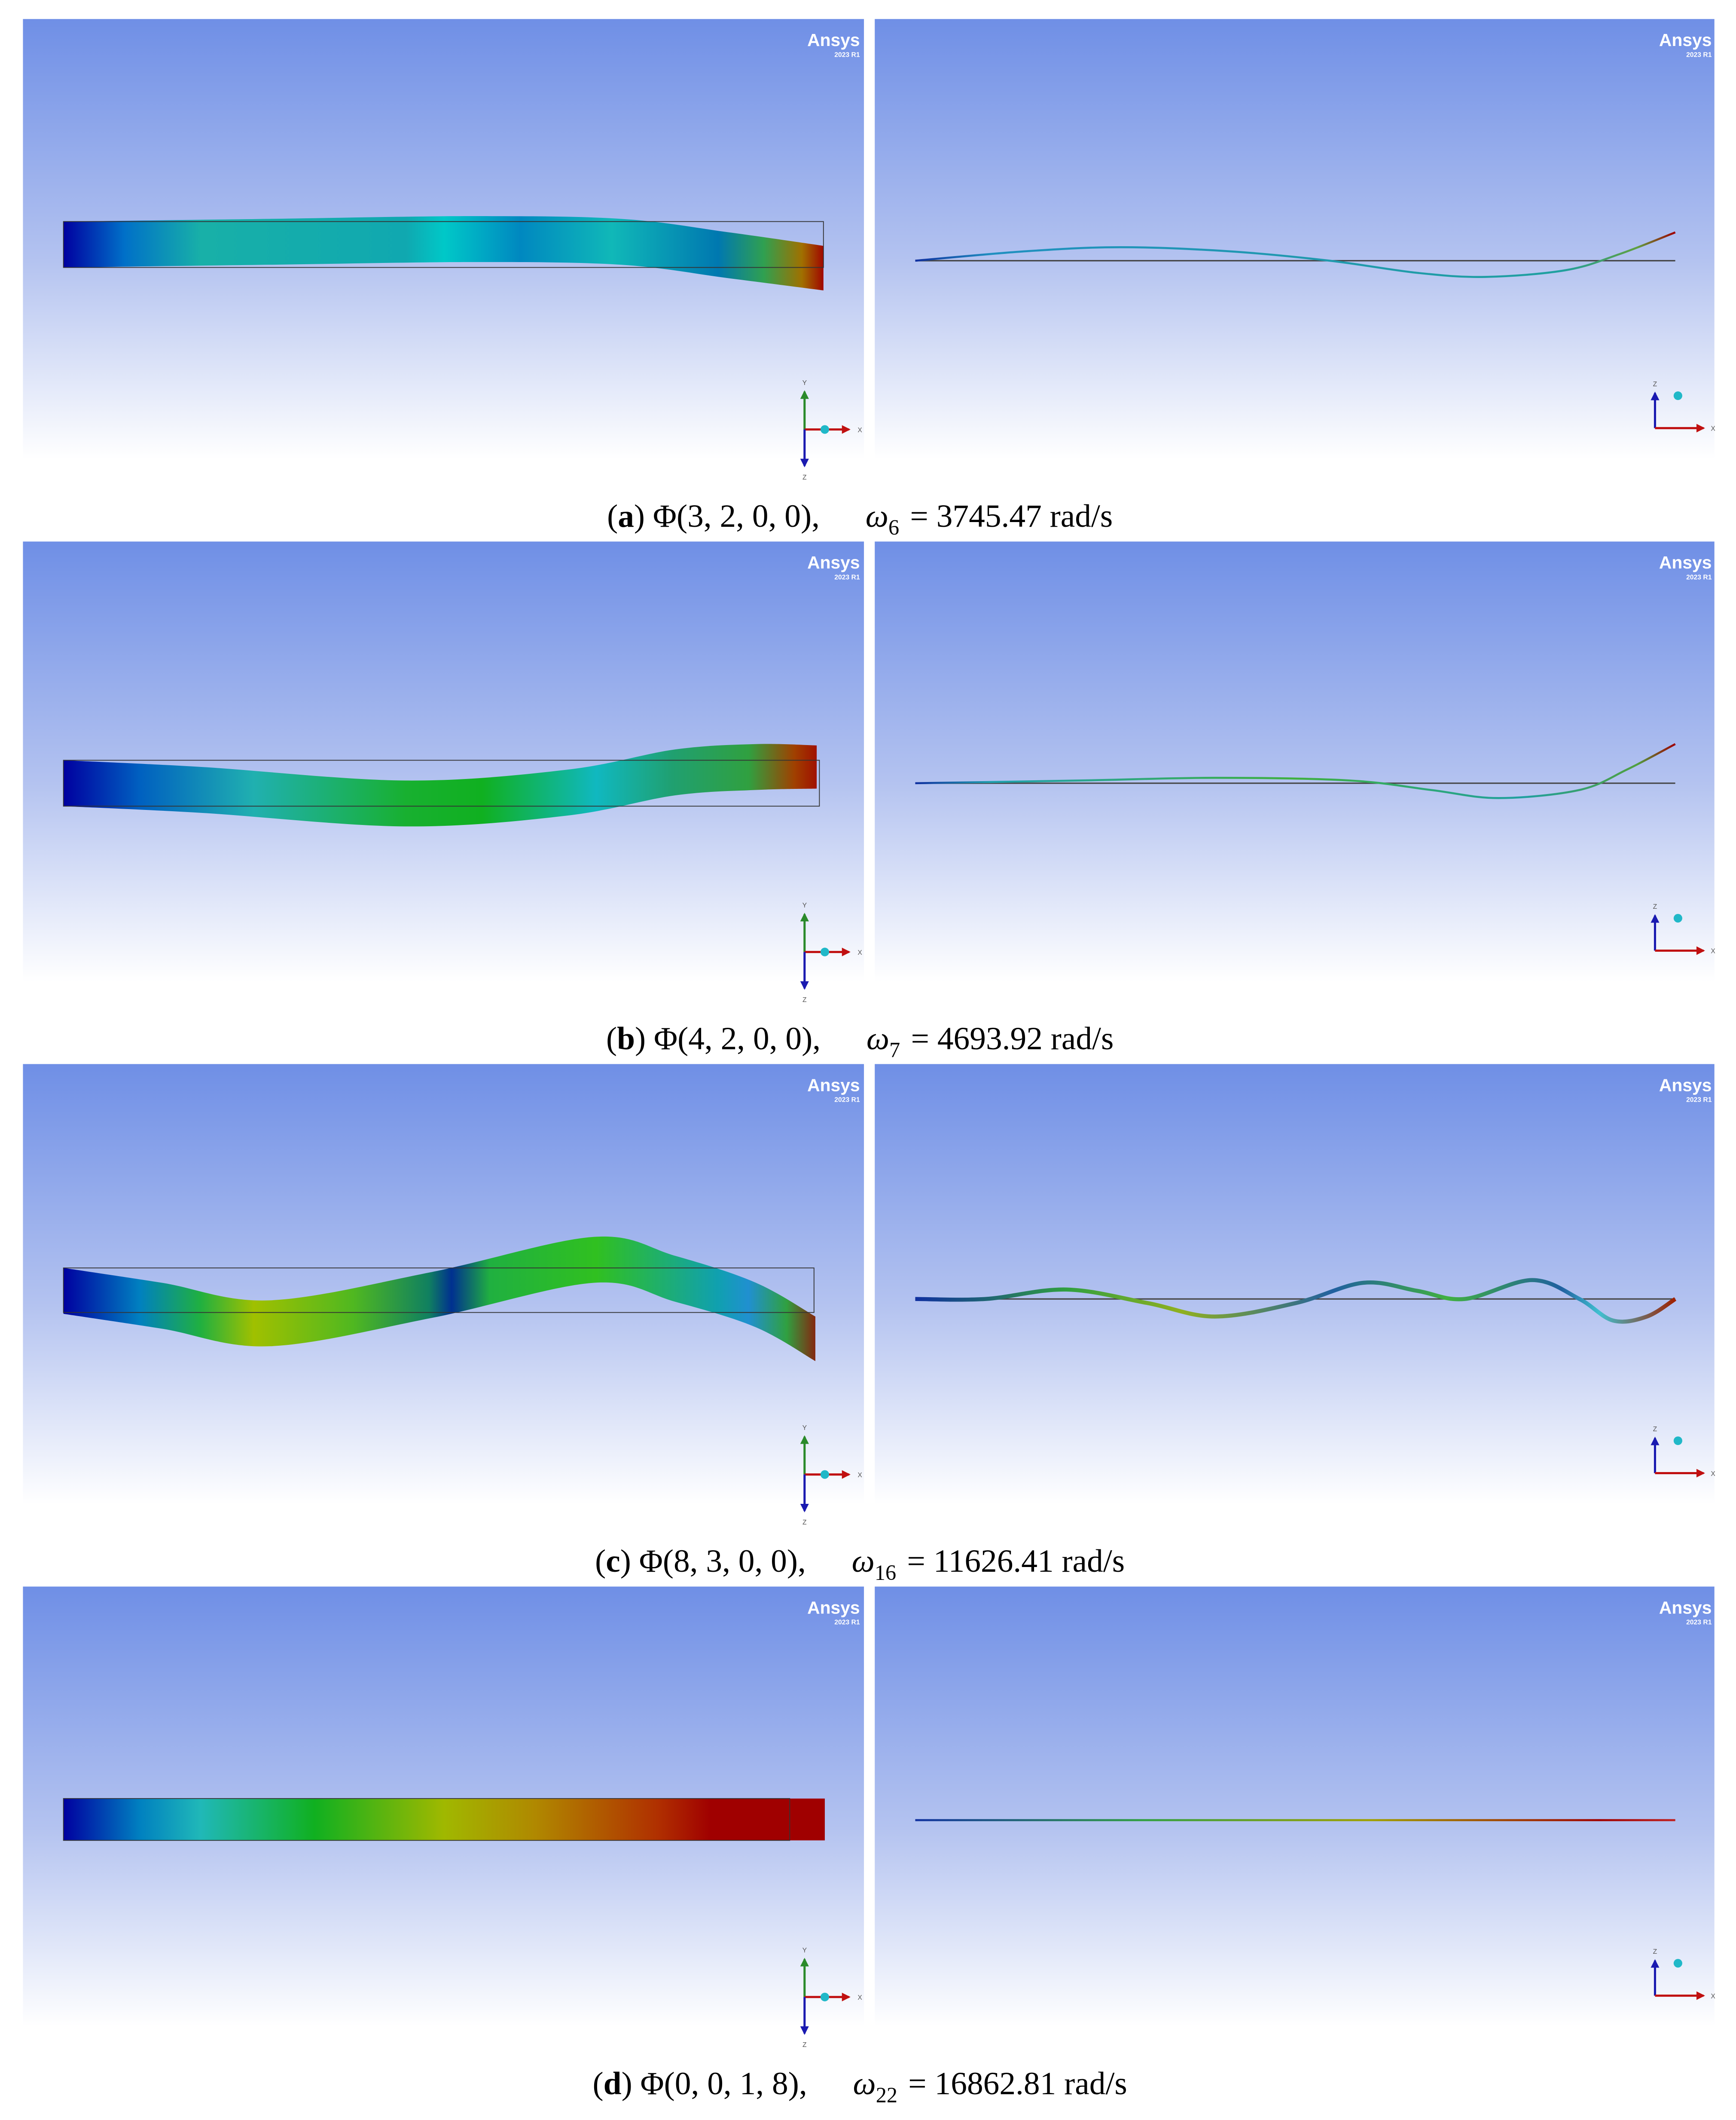 The image size is (1736, 2120). Describe the element at coordinates (893, 528) in the screenshot. I see `caption-part: 6` at that location.